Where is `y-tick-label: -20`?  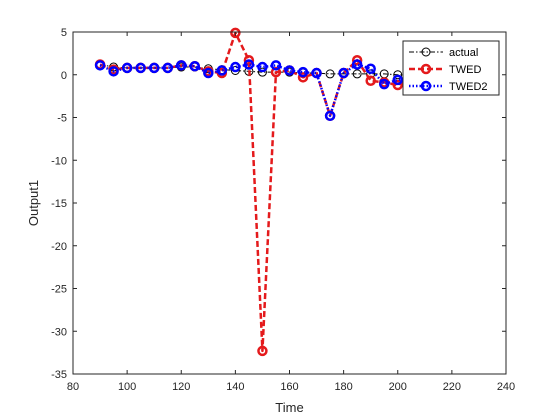
y-tick-label: -20 is located at coordinates (59, 247).